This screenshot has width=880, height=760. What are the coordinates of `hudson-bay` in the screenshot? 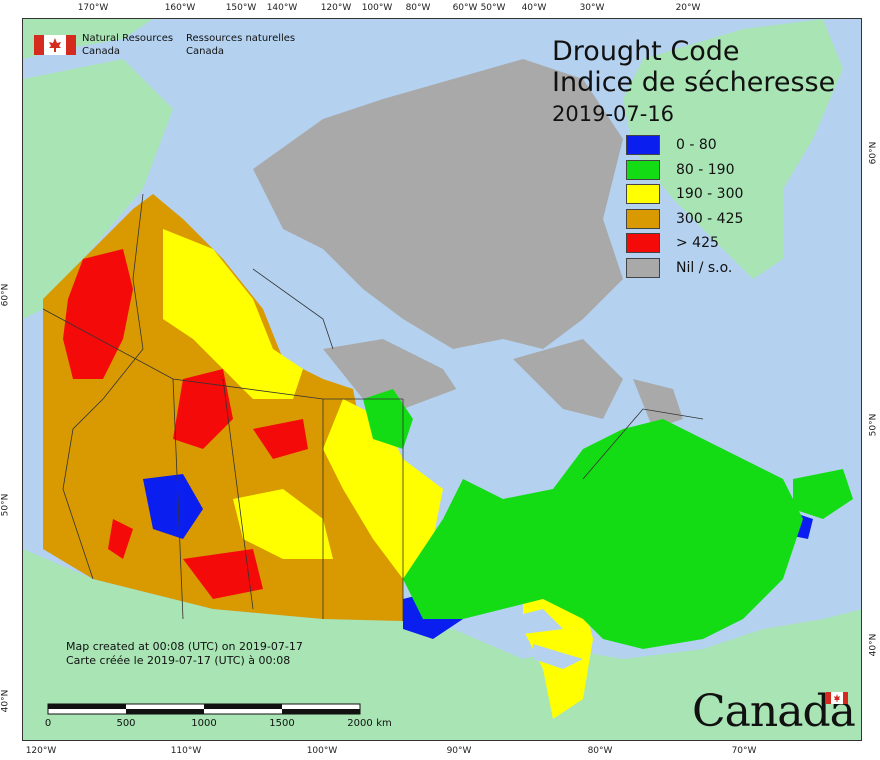 It's located at (493, 439).